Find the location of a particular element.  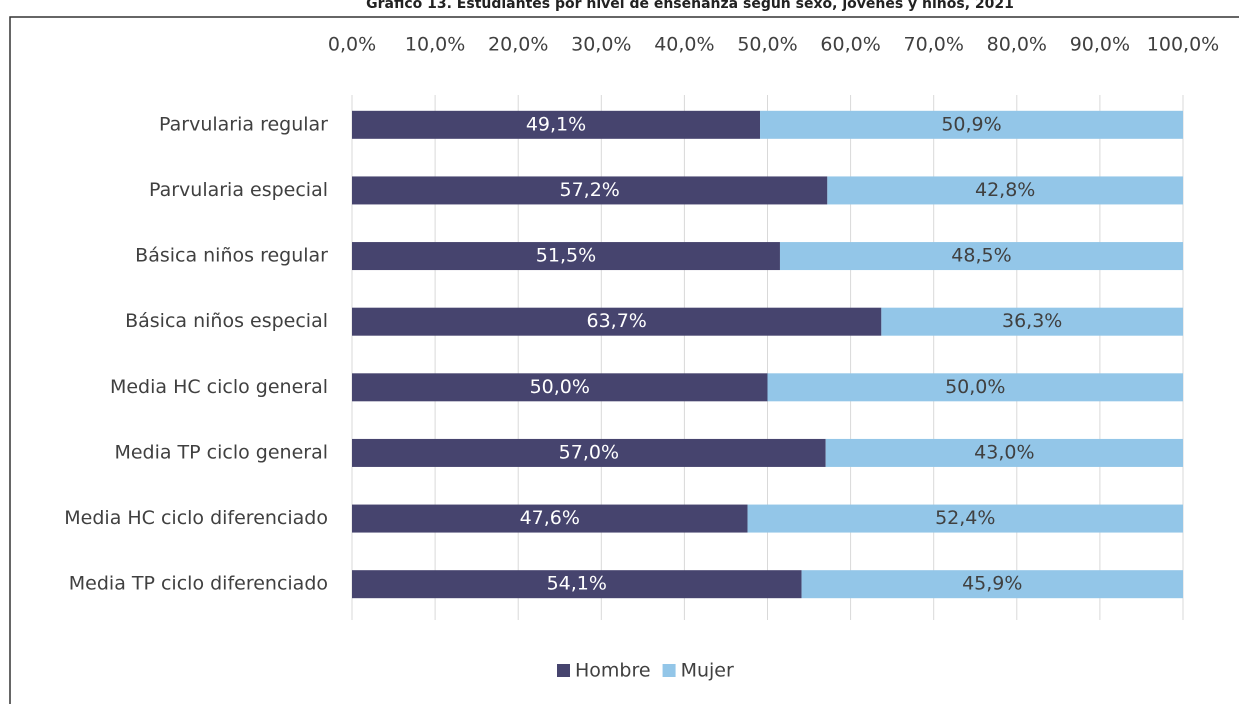

data-label: 43,0% is located at coordinates (1004, 452).